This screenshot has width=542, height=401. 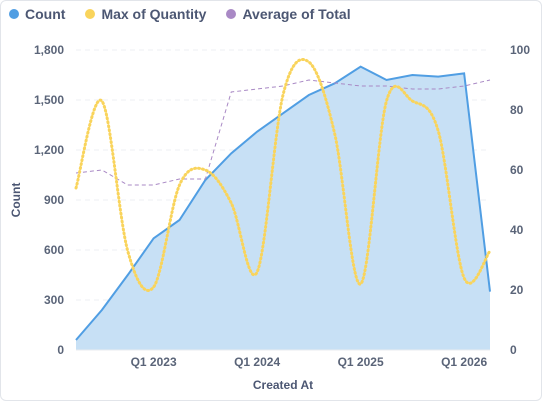 I want to click on y-tick-label: 600, so click(x=54, y=250).